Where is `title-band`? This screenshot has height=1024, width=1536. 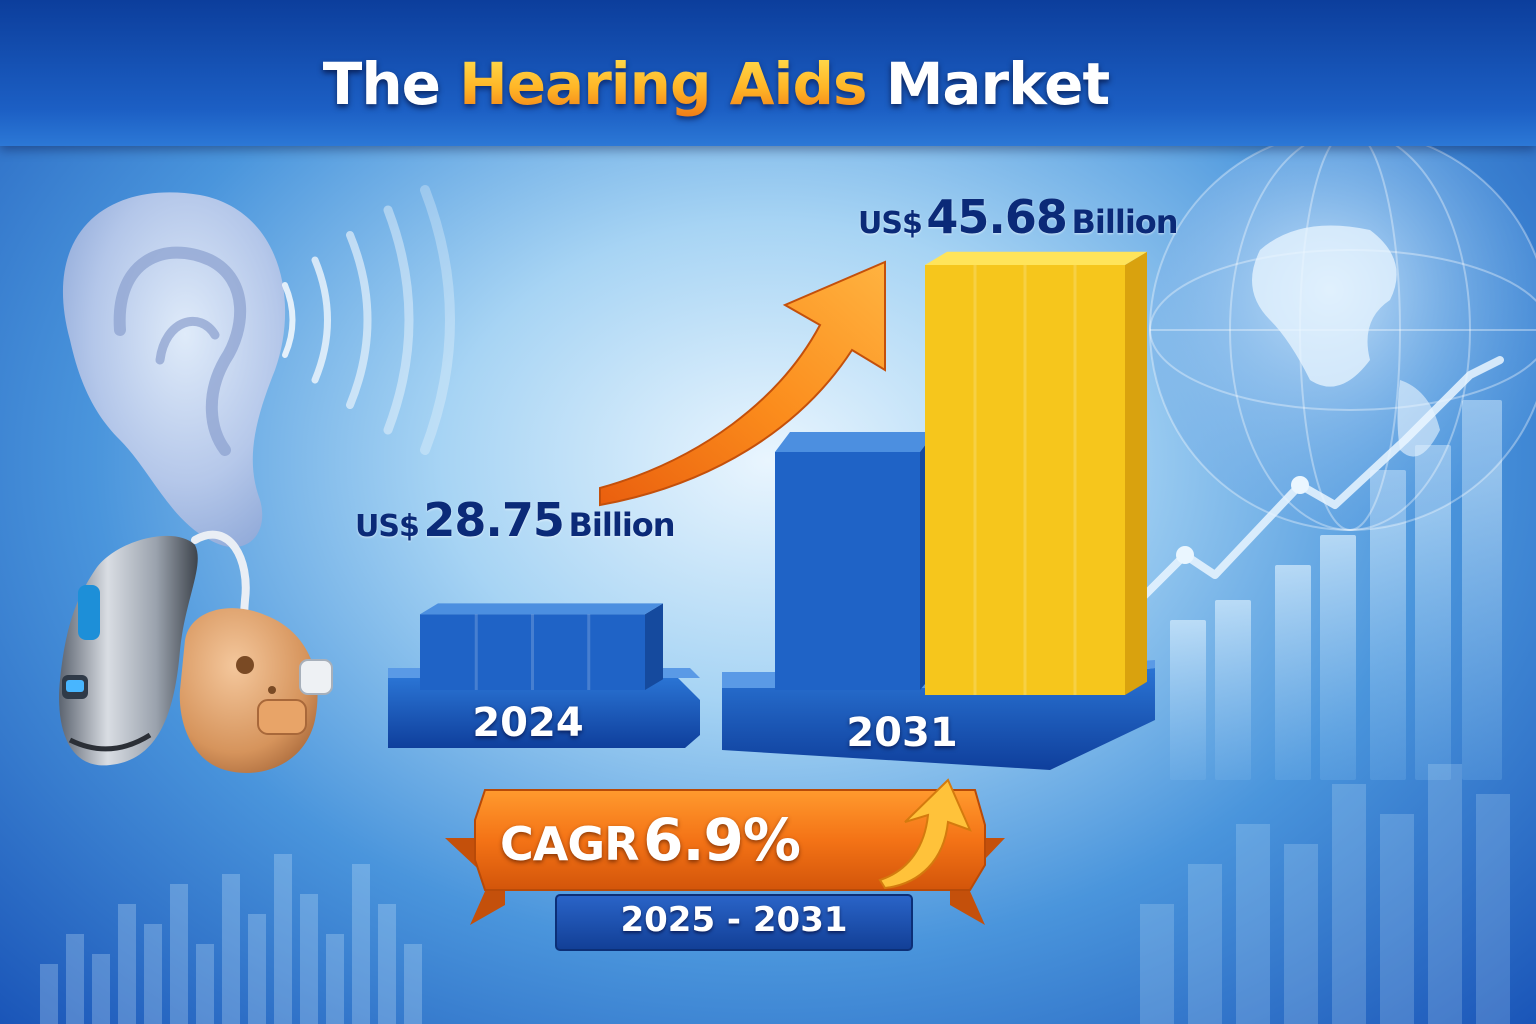
title-band is located at coordinates (768, 73).